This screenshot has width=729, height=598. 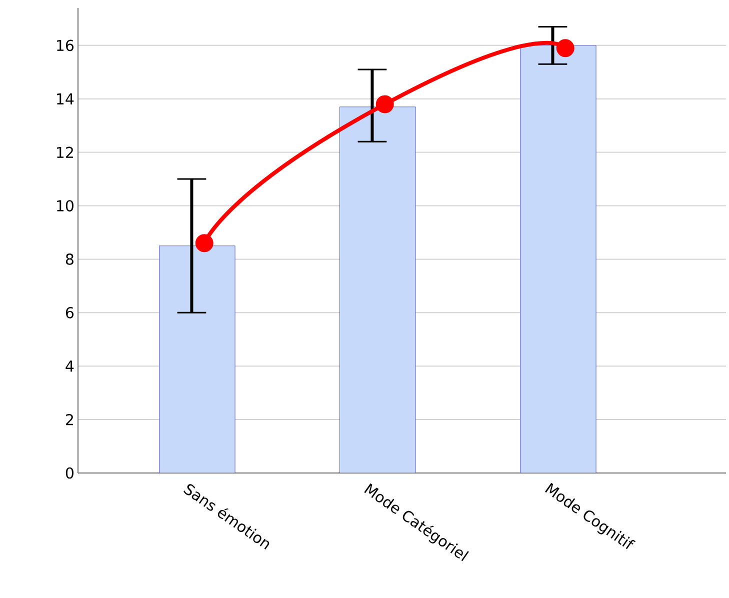 I want to click on y-tick-label: 0, so click(x=70, y=473).